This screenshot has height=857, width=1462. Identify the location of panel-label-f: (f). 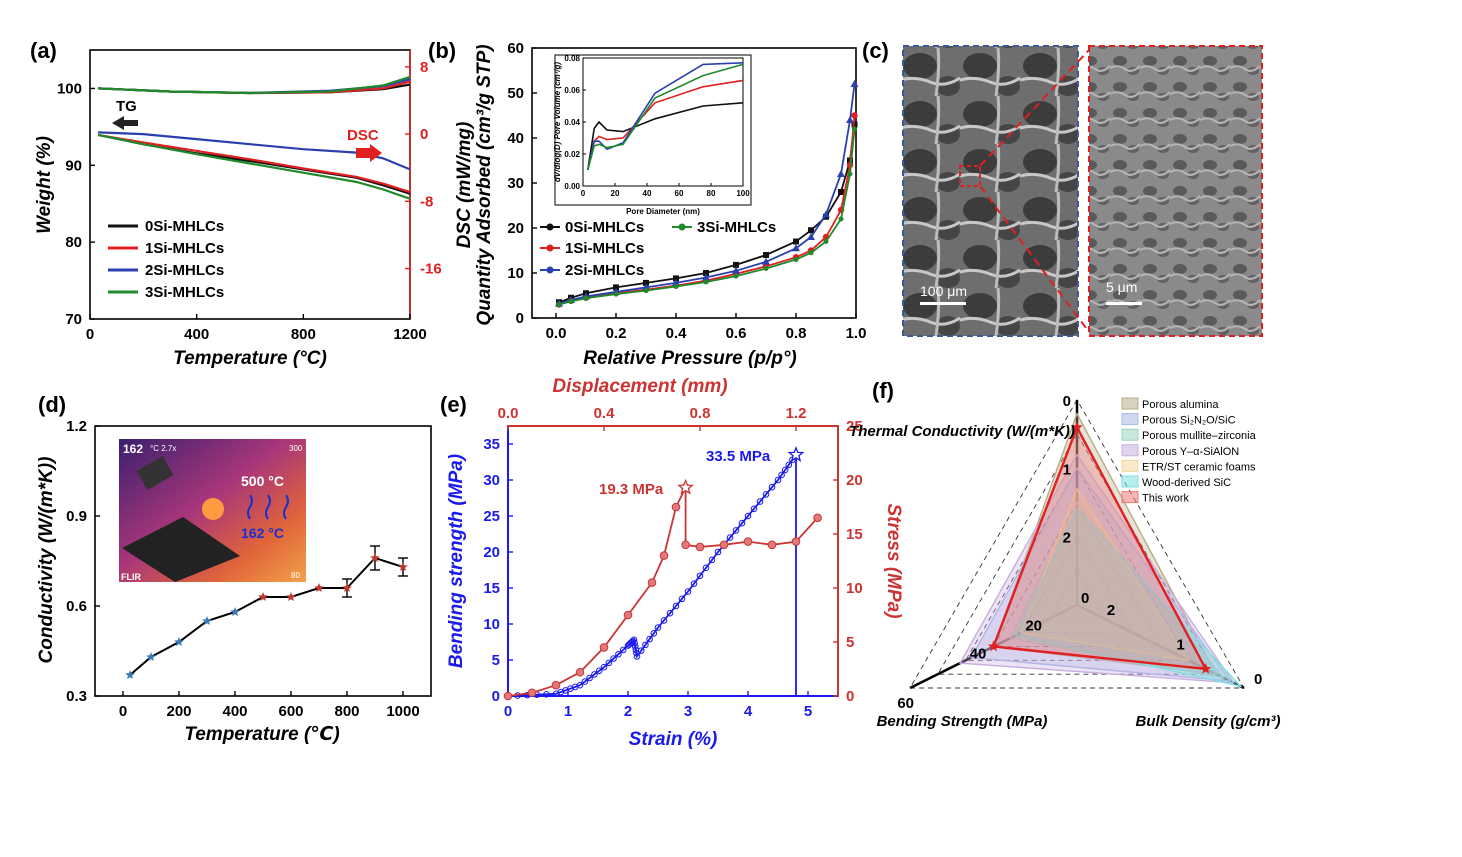
(883, 390).